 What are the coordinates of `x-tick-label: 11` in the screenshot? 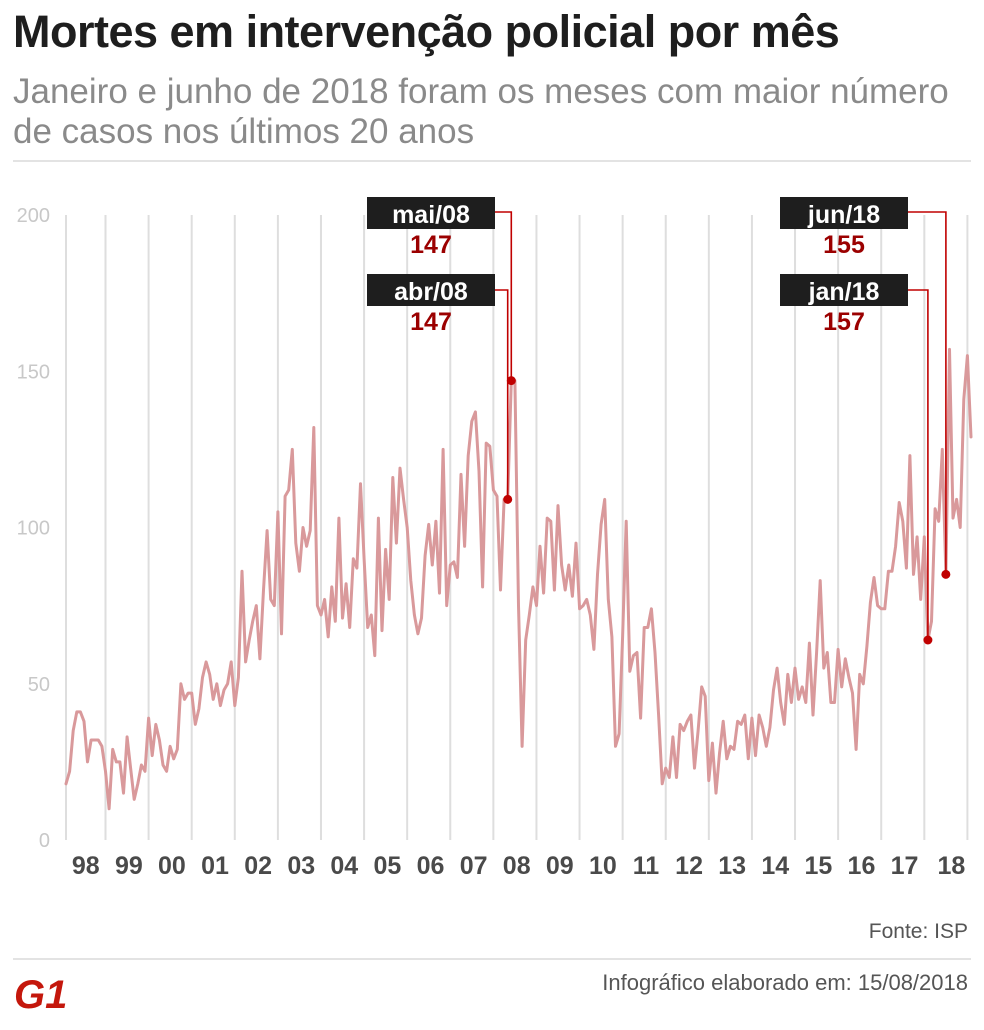 It's located at (646, 866).